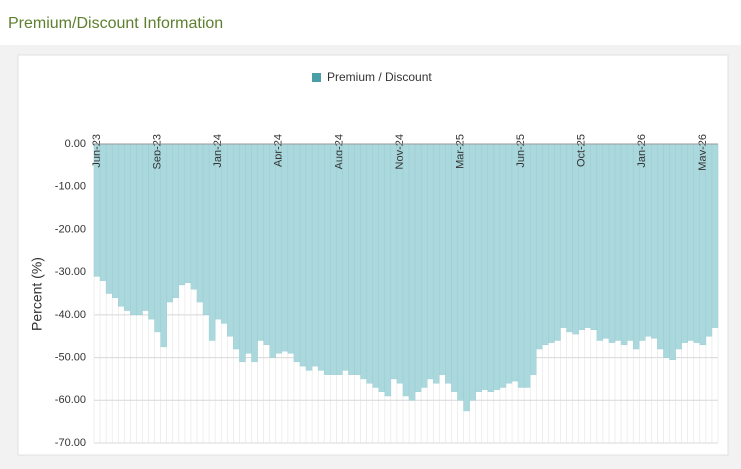  What do you see at coordinates (70, 357) in the screenshot?
I see `y-tick-label: -50.00` at bounding box center [70, 357].